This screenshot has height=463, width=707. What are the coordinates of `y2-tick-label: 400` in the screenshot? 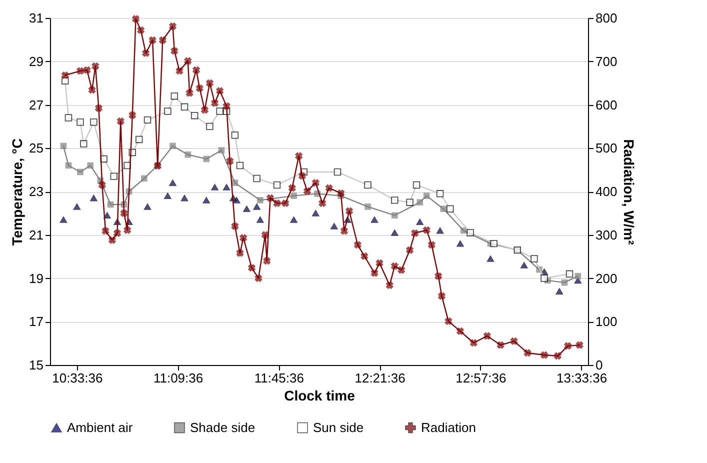 It's located at (607, 191).